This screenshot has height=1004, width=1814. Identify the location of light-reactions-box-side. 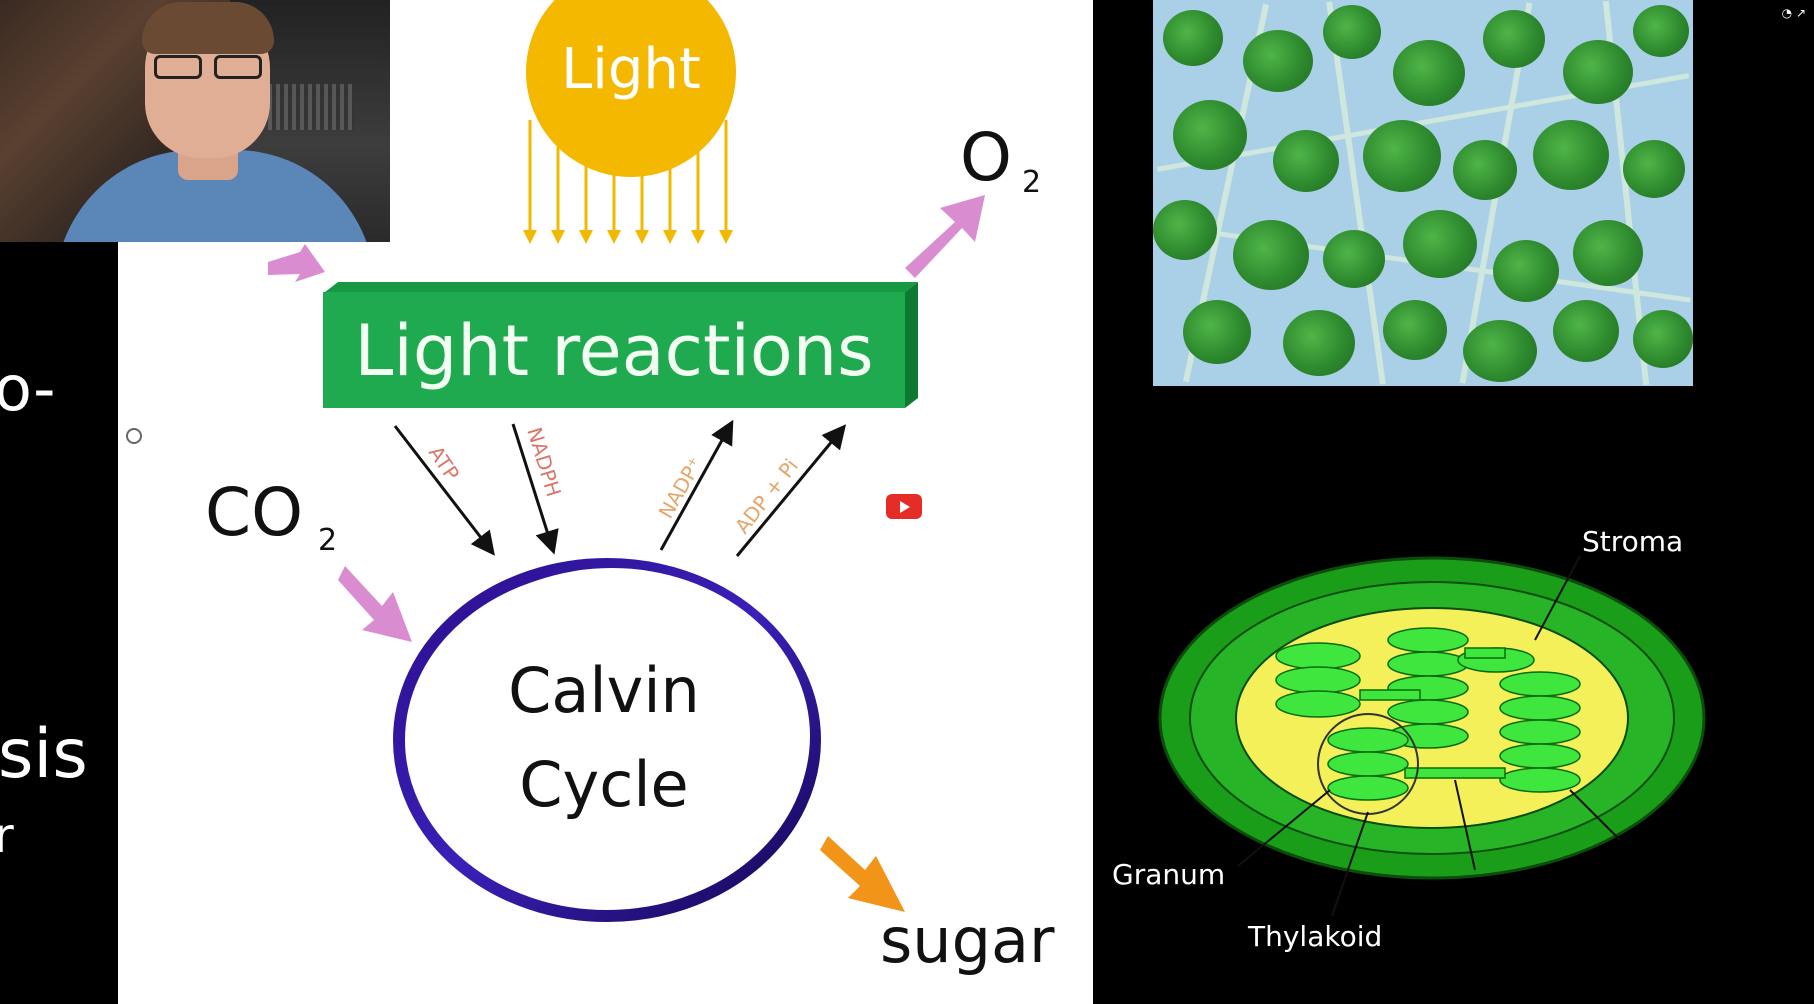
(911, 345).